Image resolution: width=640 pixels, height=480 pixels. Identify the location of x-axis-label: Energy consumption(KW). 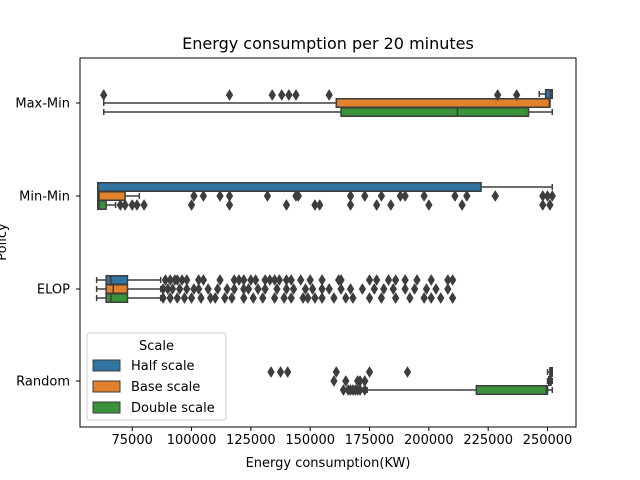
(328, 463).